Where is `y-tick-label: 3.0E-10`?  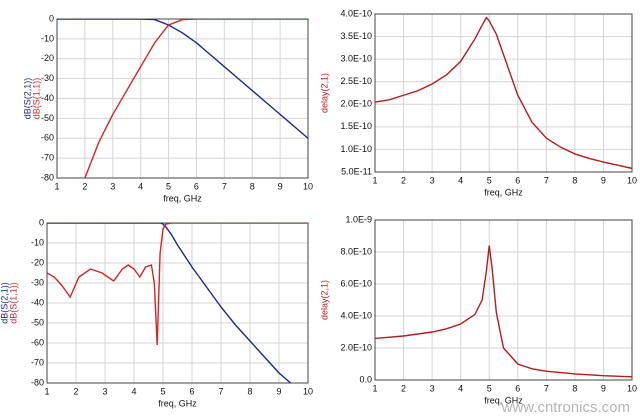 y-tick-label: 3.0E-10 is located at coordinates (356, 59).